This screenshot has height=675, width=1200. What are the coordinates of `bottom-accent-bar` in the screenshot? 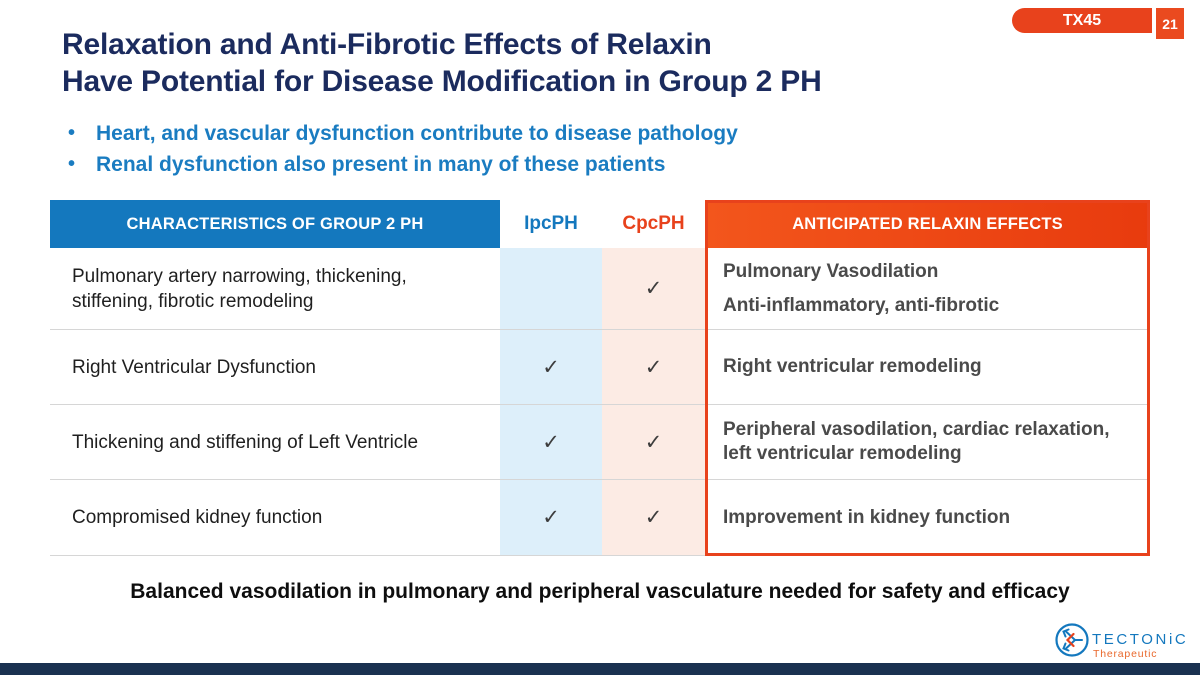 It's located at (600, 669).